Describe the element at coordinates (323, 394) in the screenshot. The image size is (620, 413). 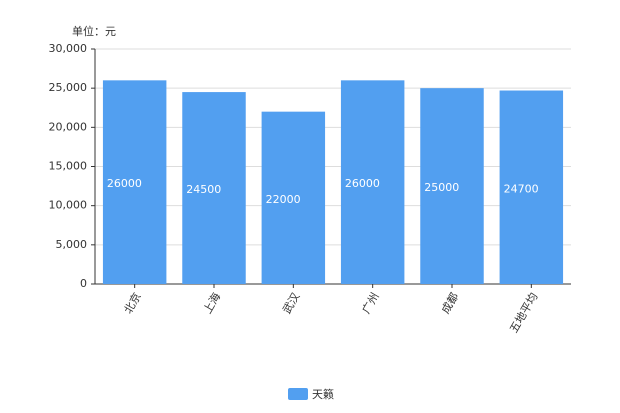
I see `legend-label: 天籁` at that location.